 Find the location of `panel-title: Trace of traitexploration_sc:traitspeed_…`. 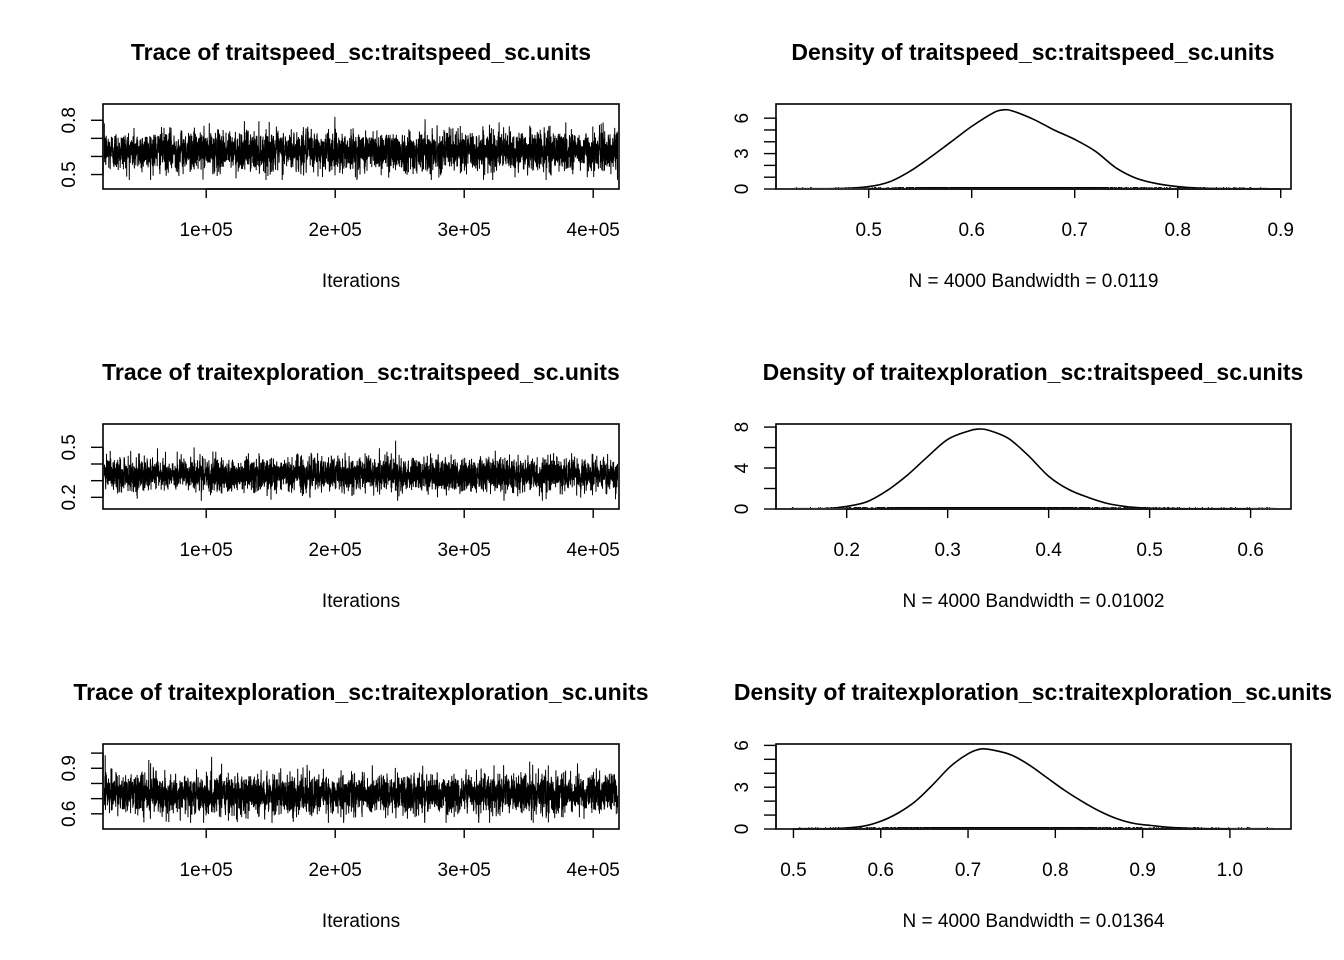

panel-title: Trace of traitexploration_sc:traitspeed_… is located at coordinates (361, 372).